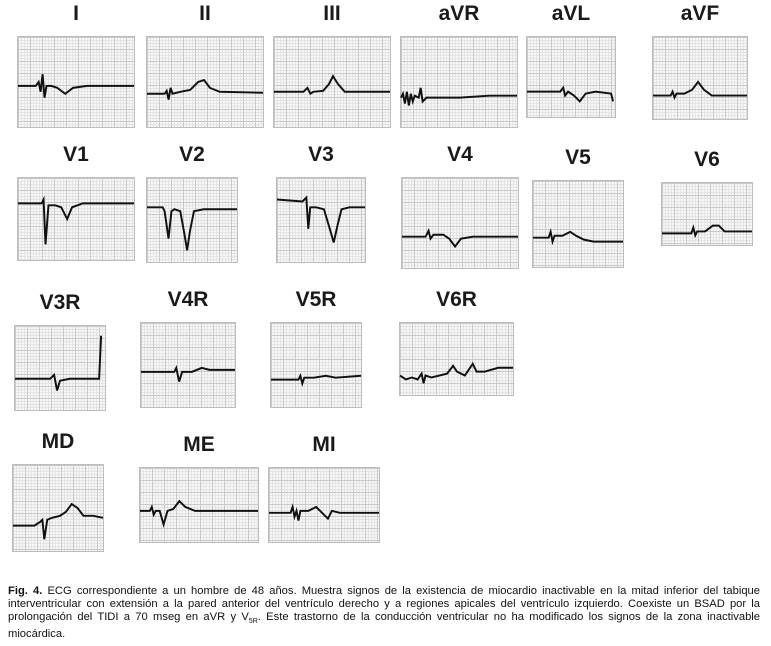 This screenshot has width=771, height=646. What do you see at coordinates (192, 154) in the screenshot?
I see `lead-label: V2` at bounding box center [192, 154].